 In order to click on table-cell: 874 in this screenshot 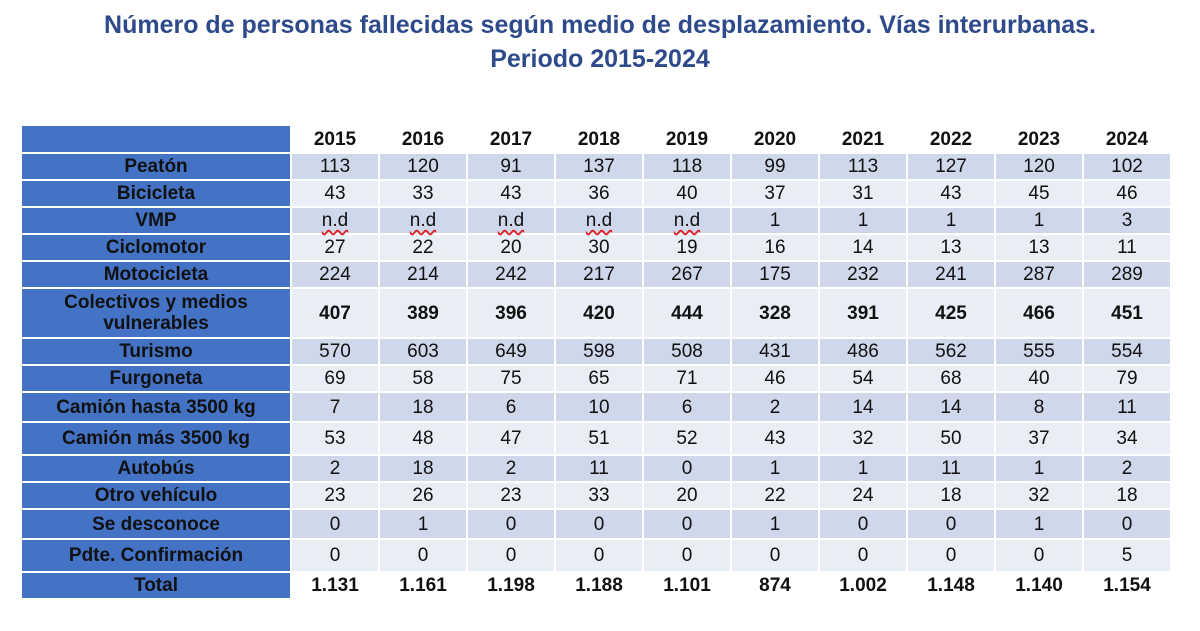, I will do `click(775, 585)`.